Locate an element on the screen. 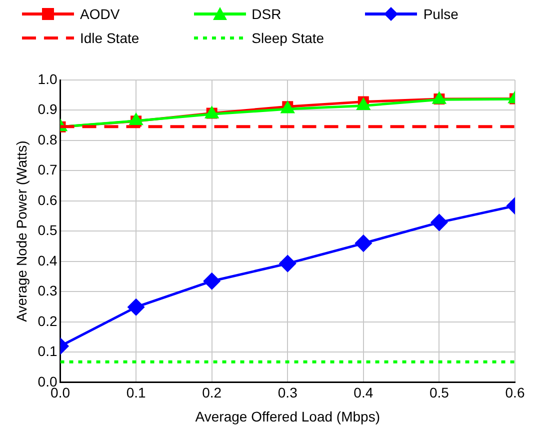 The width and height of the screenshot is (540, 430). y-tick-label: 0.7 is located at coordinates (48, 170).